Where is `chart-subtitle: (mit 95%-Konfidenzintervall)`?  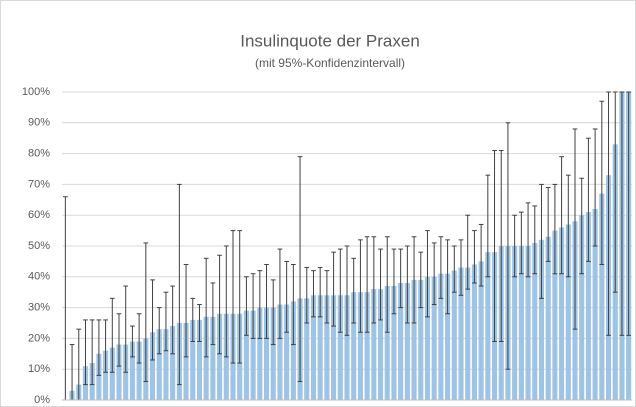
chart-subtitle: (mit 95%-Konfidenzintervall) is located at coordinates (330, 63).